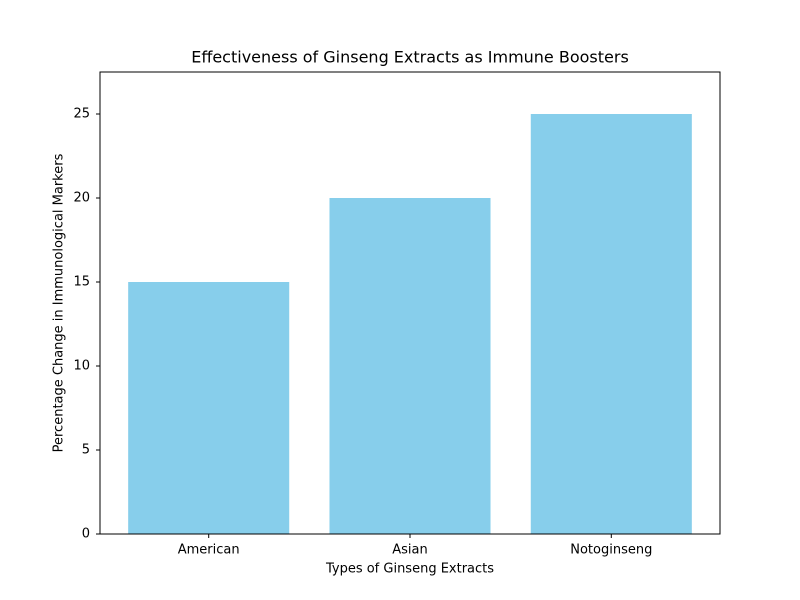  Describe the element at coordinates (81, 114) in the screenshot. I see `y-tick-label: 25` at that location.